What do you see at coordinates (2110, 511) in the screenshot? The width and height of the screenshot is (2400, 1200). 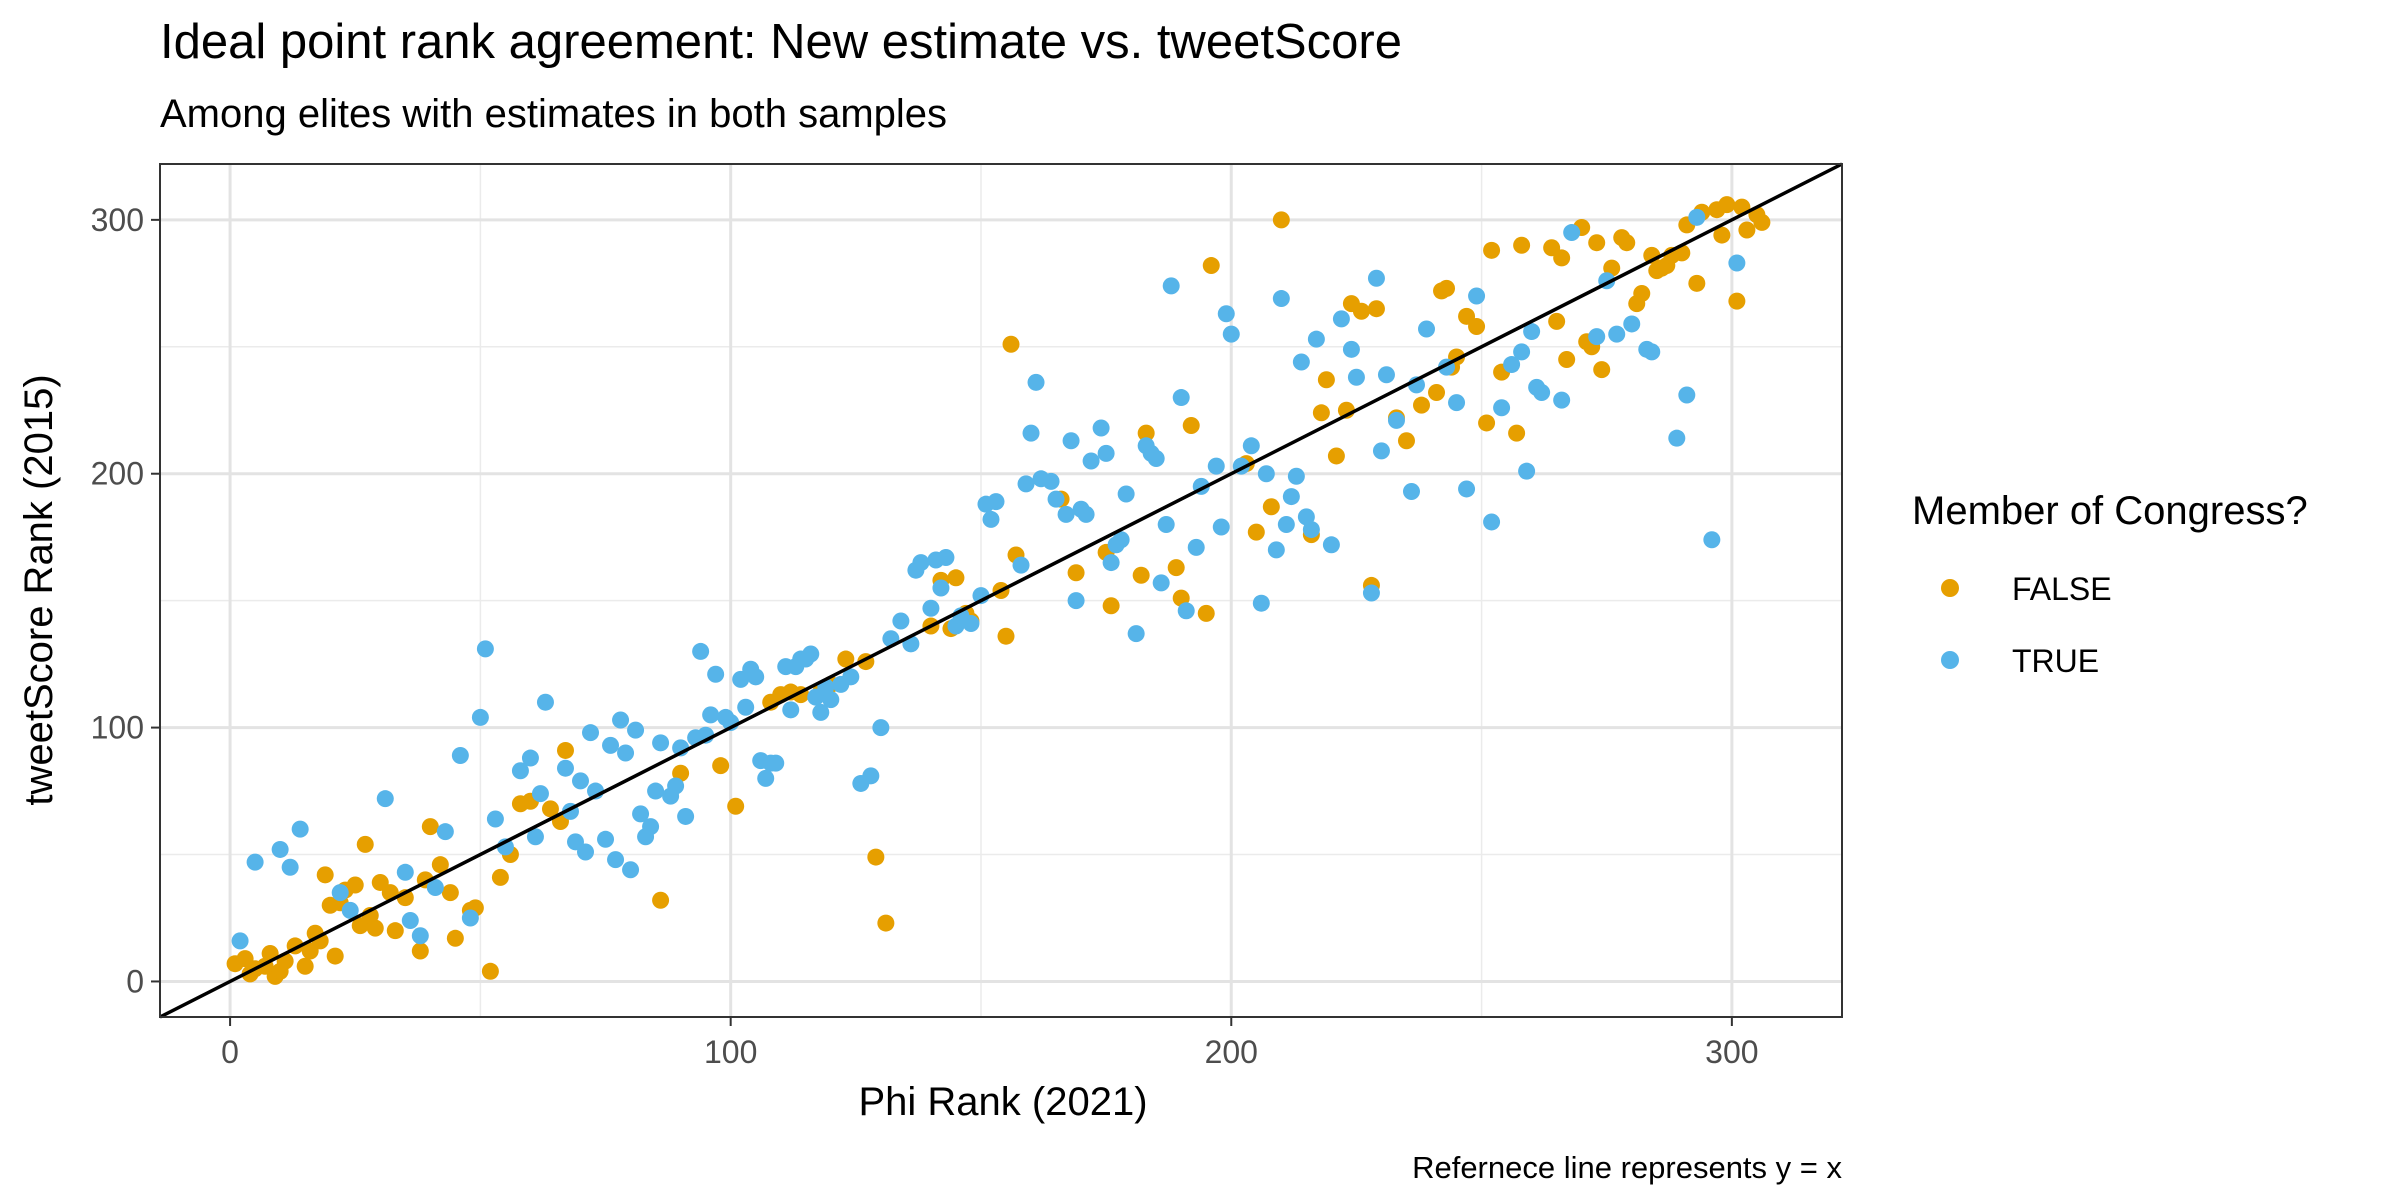 I see `legend-title: Member of Congress?` at bounding box center [2110, 511].